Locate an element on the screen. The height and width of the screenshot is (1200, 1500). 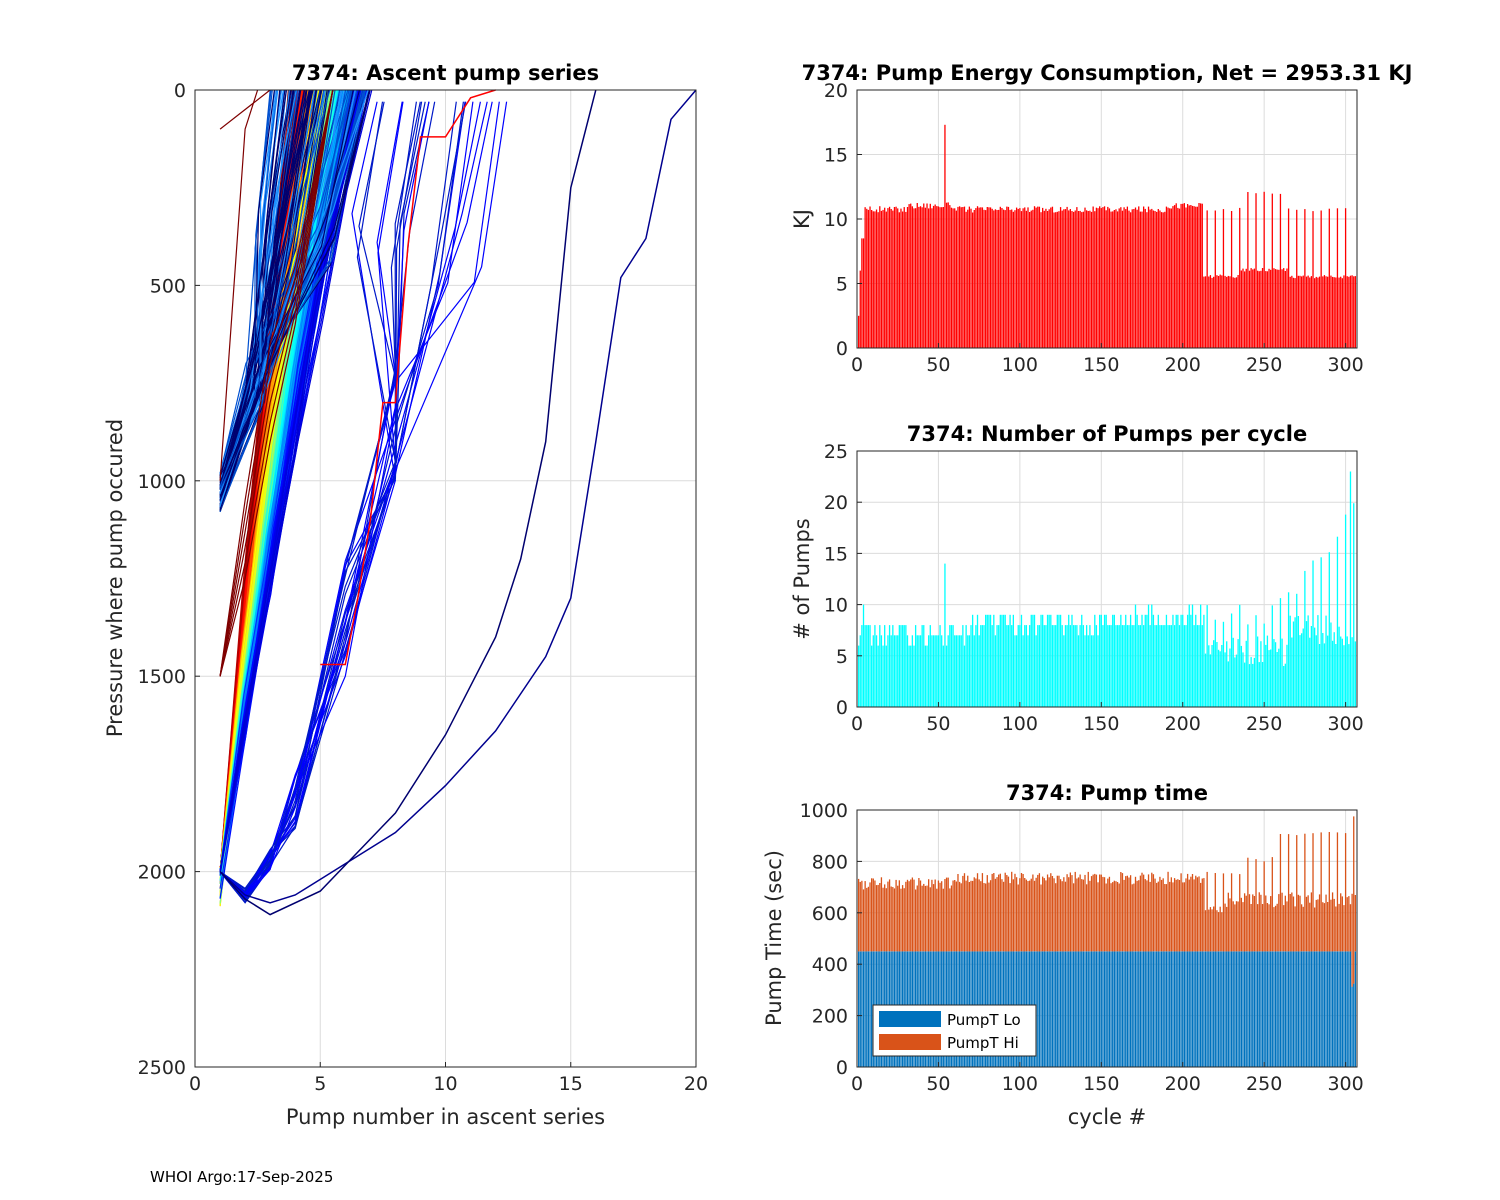
ascent-xtick-label: 10 is located at coordinates (445, 1084).